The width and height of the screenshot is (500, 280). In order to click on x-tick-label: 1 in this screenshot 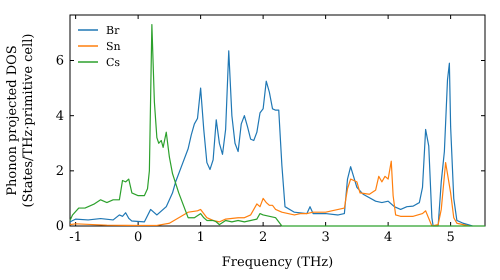, I will do `click(200, 238)`.